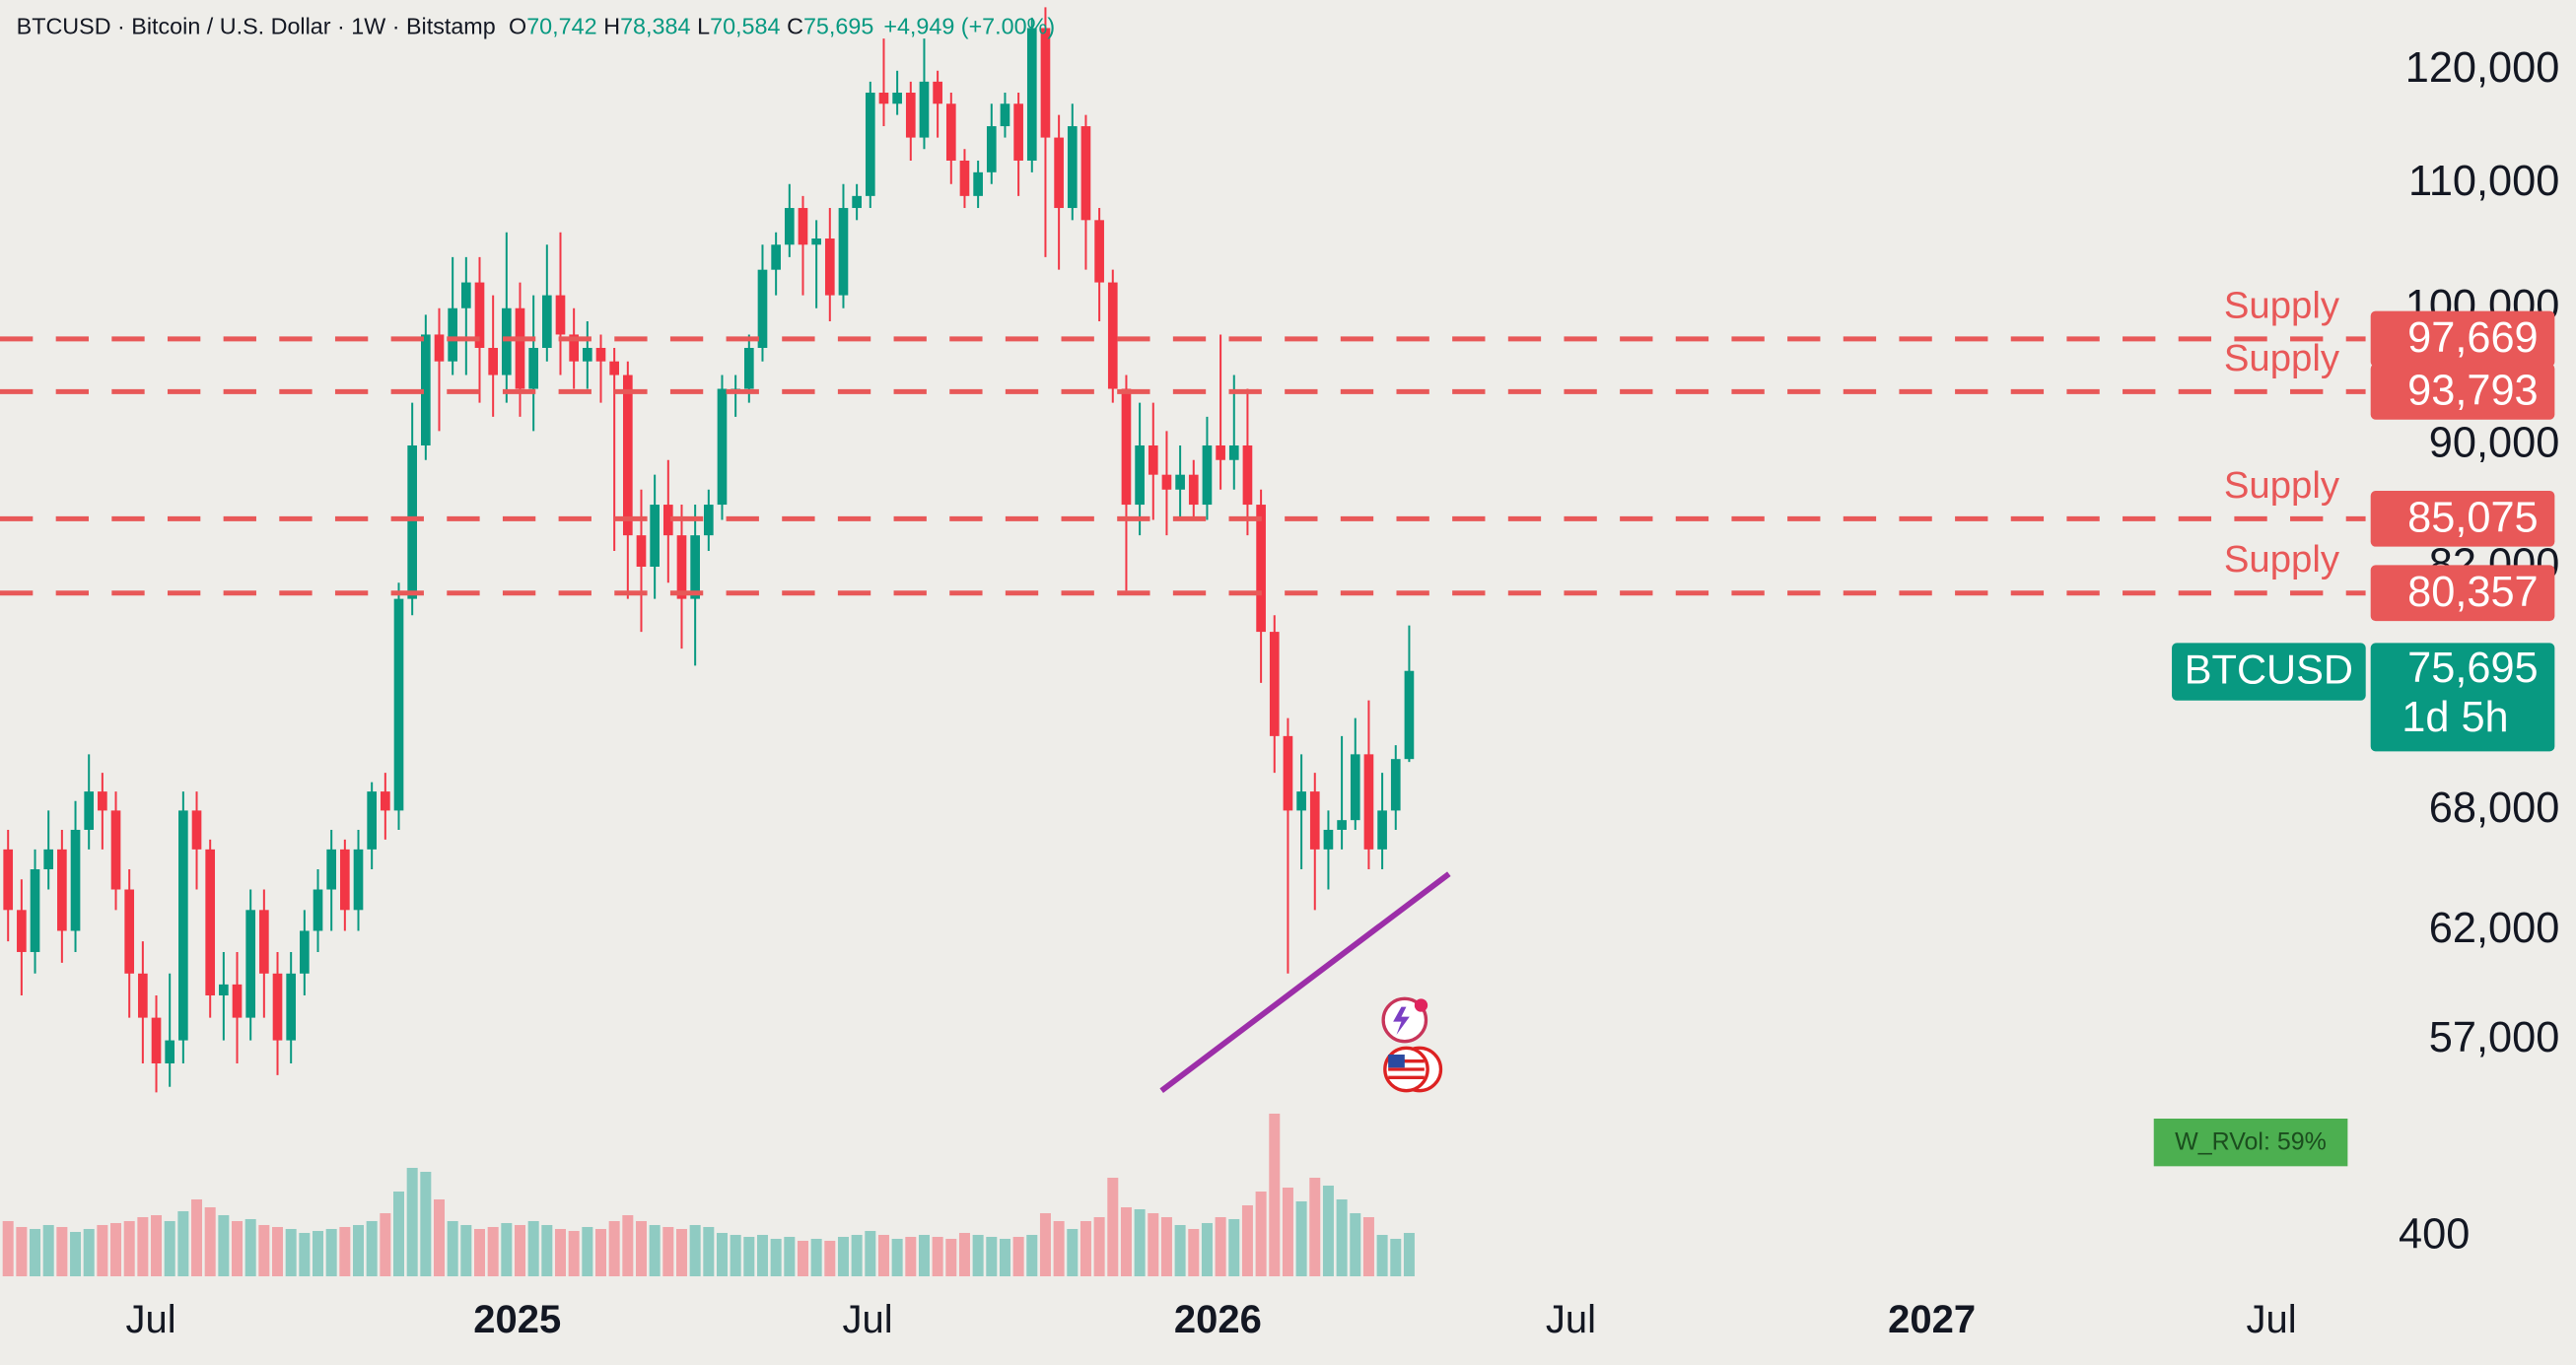 The width and height of the screenshot is (2576, 1365). Describe the element at coordinates (2495, 808) in the screenshot. I see `y-tick-label: 68,000` at that location.